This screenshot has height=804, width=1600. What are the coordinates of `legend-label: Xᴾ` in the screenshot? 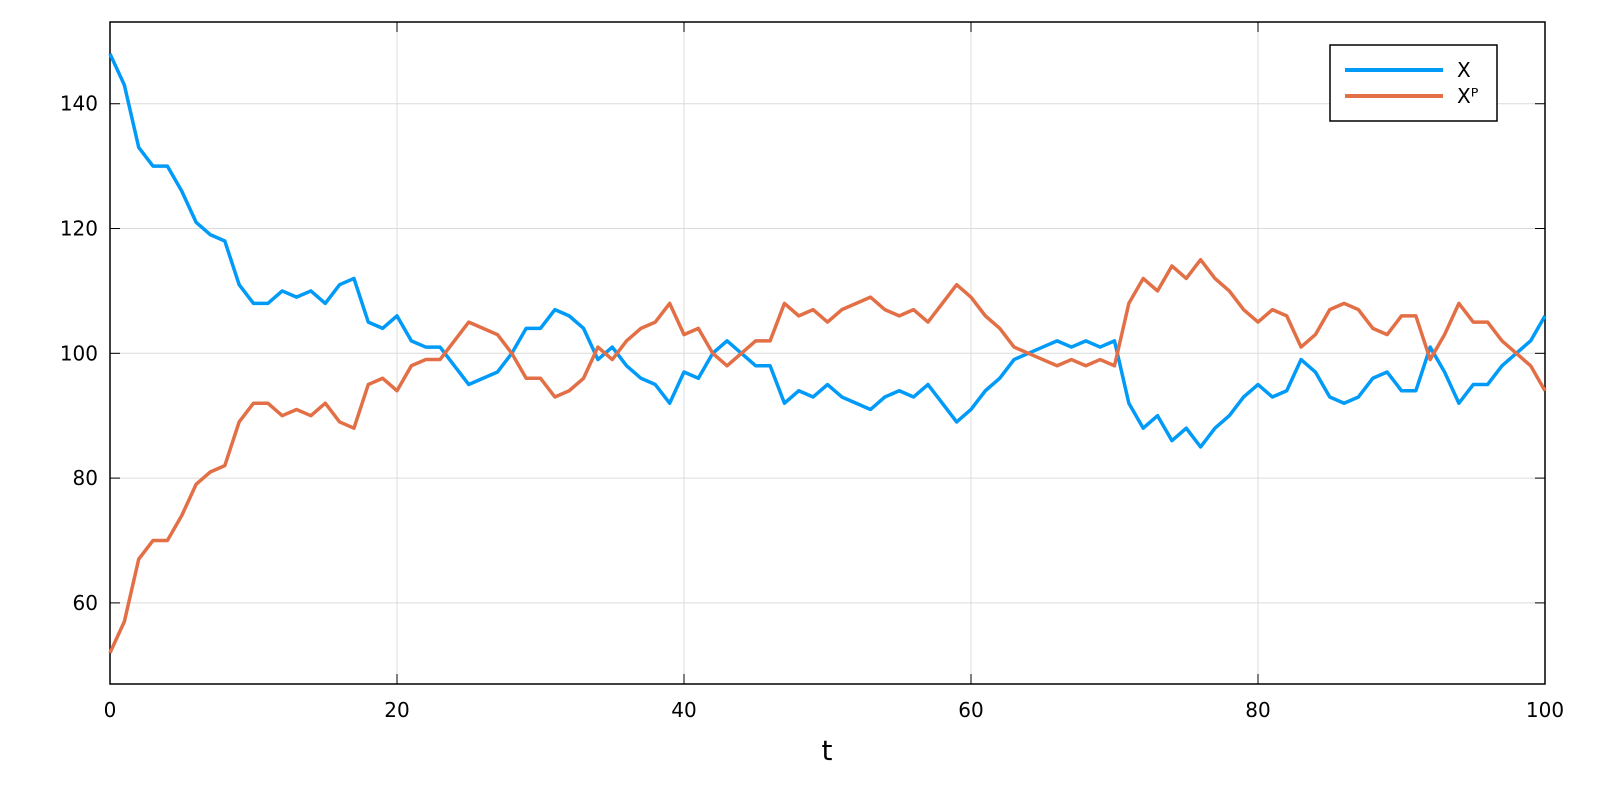 It's located at (1468, 96).